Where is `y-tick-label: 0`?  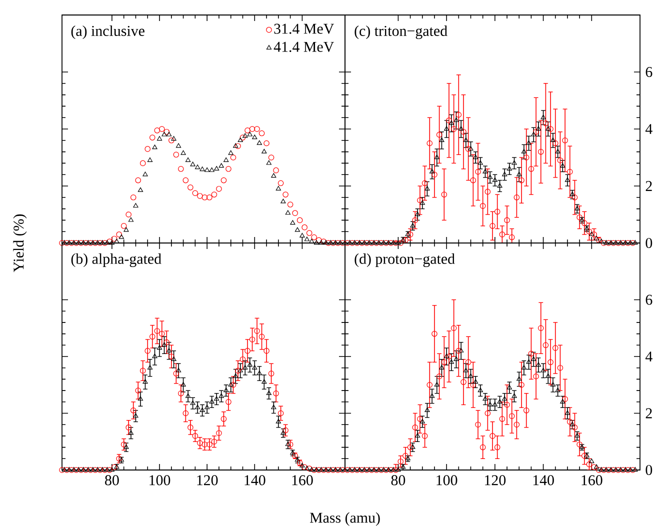
y-tick-label: 0 is located at coordinates (649, 470).